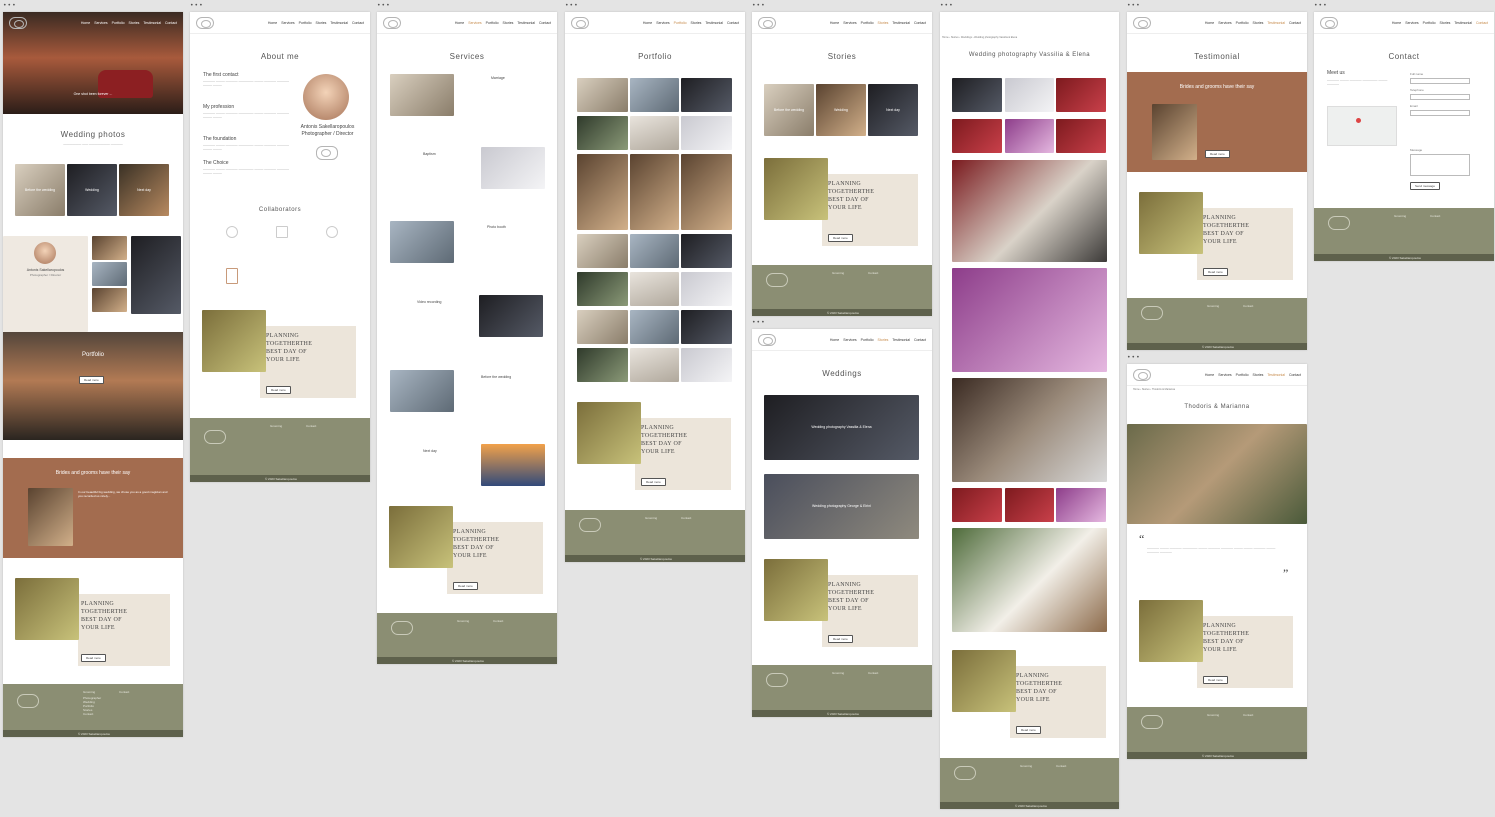 The width and height of the screenshot is (1495, 817). Describe the element at coordinates (893, 110) in the screenshot. I see `tile-next-day` at that location.